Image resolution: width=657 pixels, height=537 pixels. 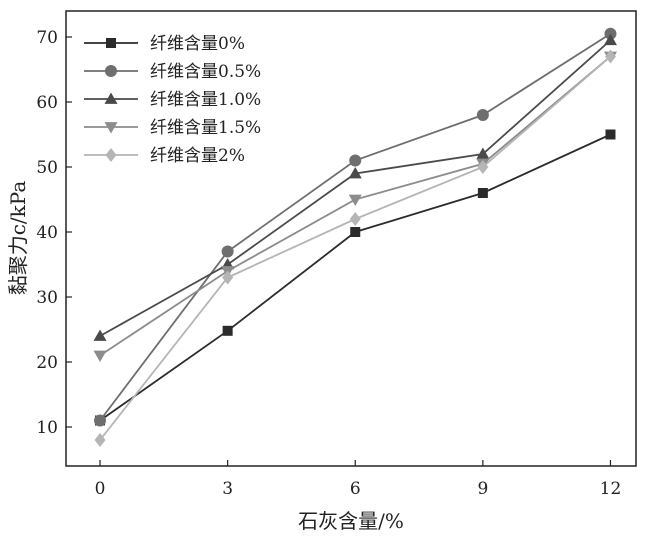 I want to click on legend-label: 纤维含量1.0%, so click(x=205, y=100).